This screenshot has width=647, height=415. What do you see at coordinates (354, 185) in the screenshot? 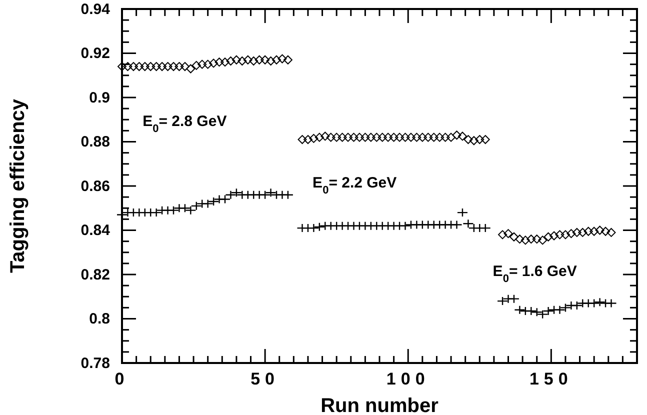
I see `annotation: E$_{0}$= 2.2 GeV` at bounding box center [354, 185].